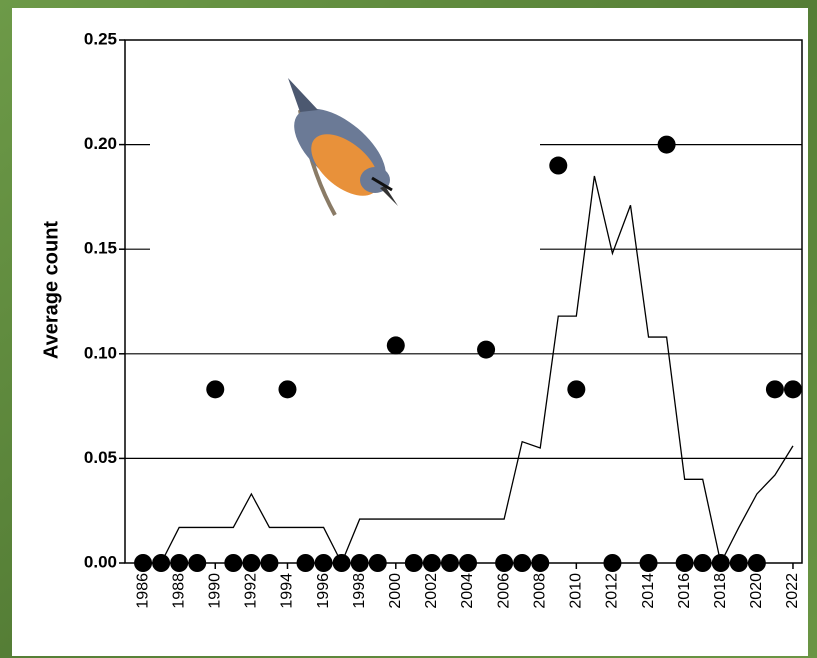 This screenshot has height=658, width=817. What do you see at coordinates (323, 591) in the screenshot?
I see `x-tick-label: 1996` at bounding box center [323, 591].